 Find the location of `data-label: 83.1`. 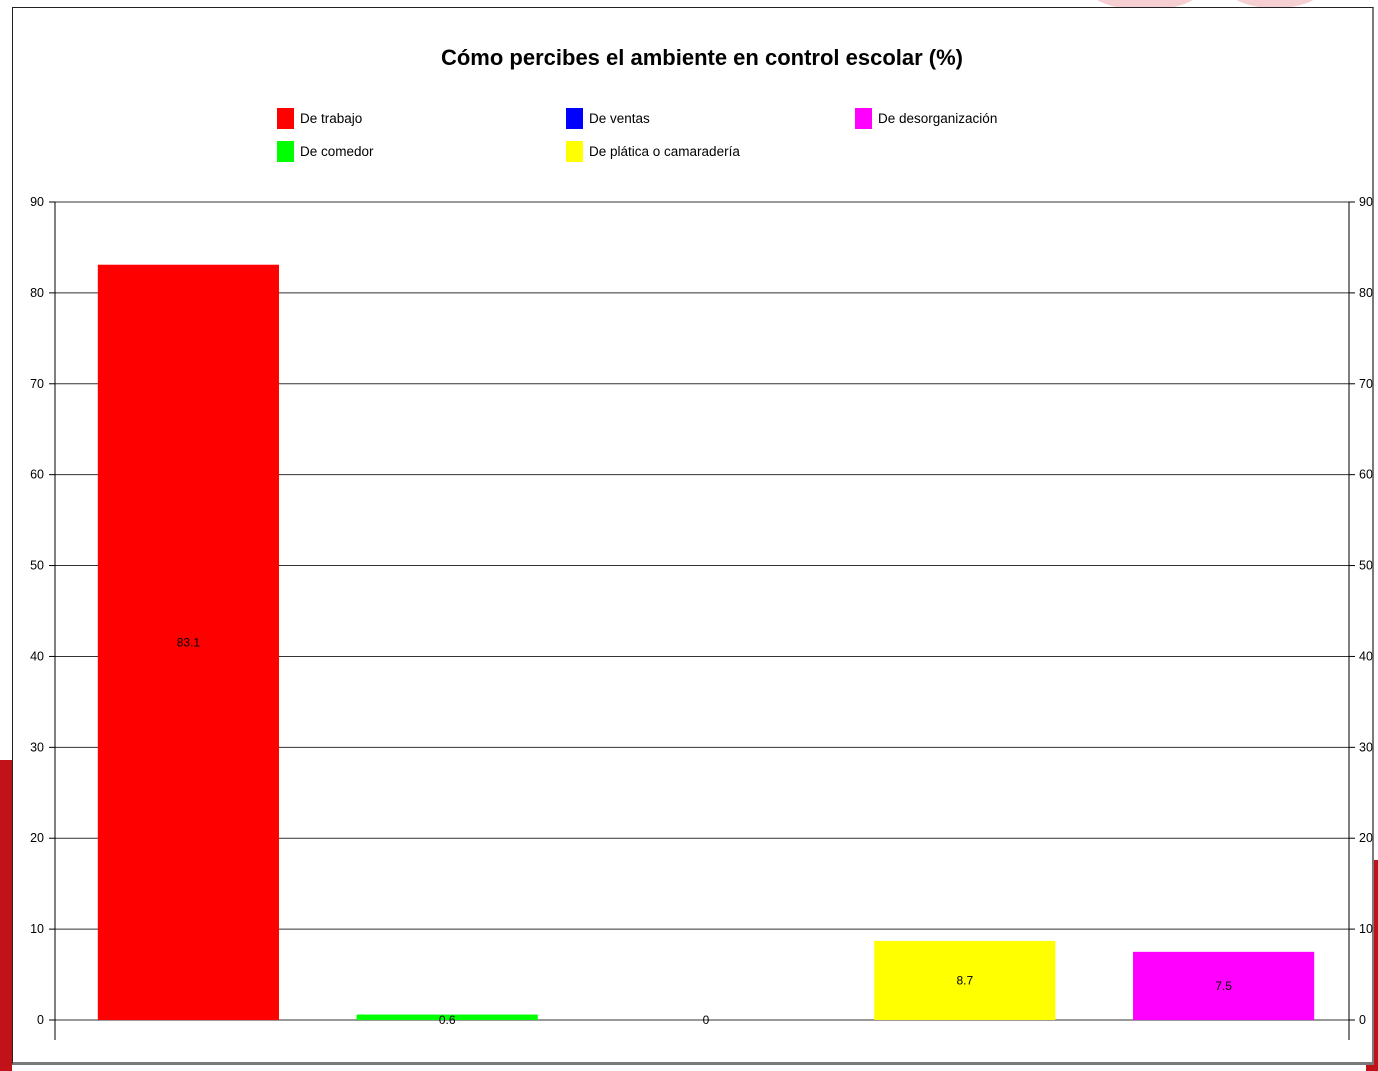

data-label: 83.1 is located at coordinates (189, 642).